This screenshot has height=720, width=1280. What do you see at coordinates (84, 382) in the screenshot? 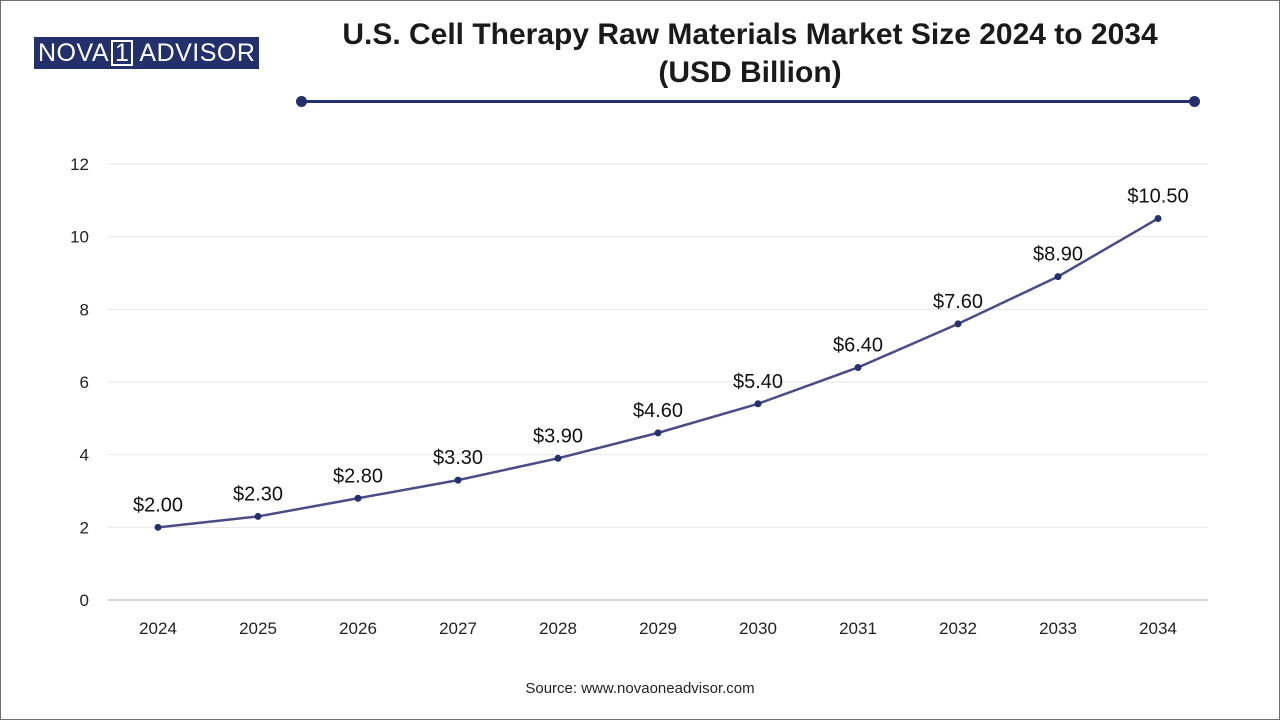
I see `y-tick-label-6: 6` at bounding box center [84, 382].